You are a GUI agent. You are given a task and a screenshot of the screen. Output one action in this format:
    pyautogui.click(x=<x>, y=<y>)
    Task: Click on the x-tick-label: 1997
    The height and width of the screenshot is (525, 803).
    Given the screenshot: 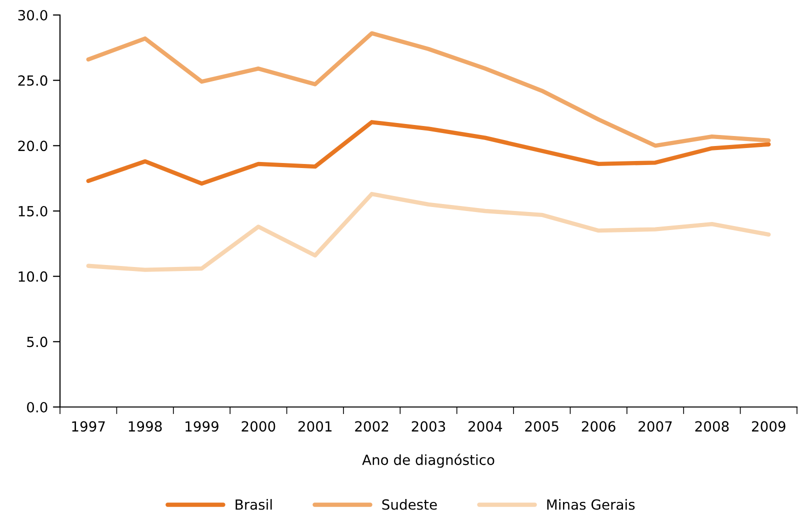 What is the action you would take?
    pyautogui.click(x=88, y=426)
    